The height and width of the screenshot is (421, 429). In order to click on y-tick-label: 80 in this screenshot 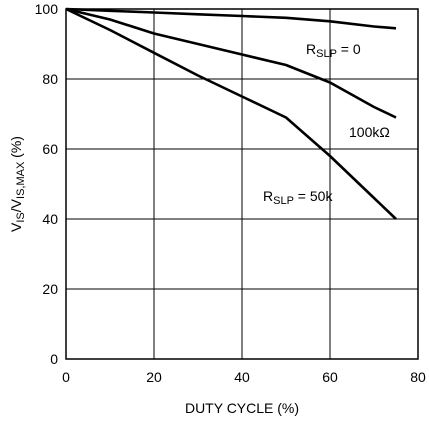, I will do `click(50, 79)`.